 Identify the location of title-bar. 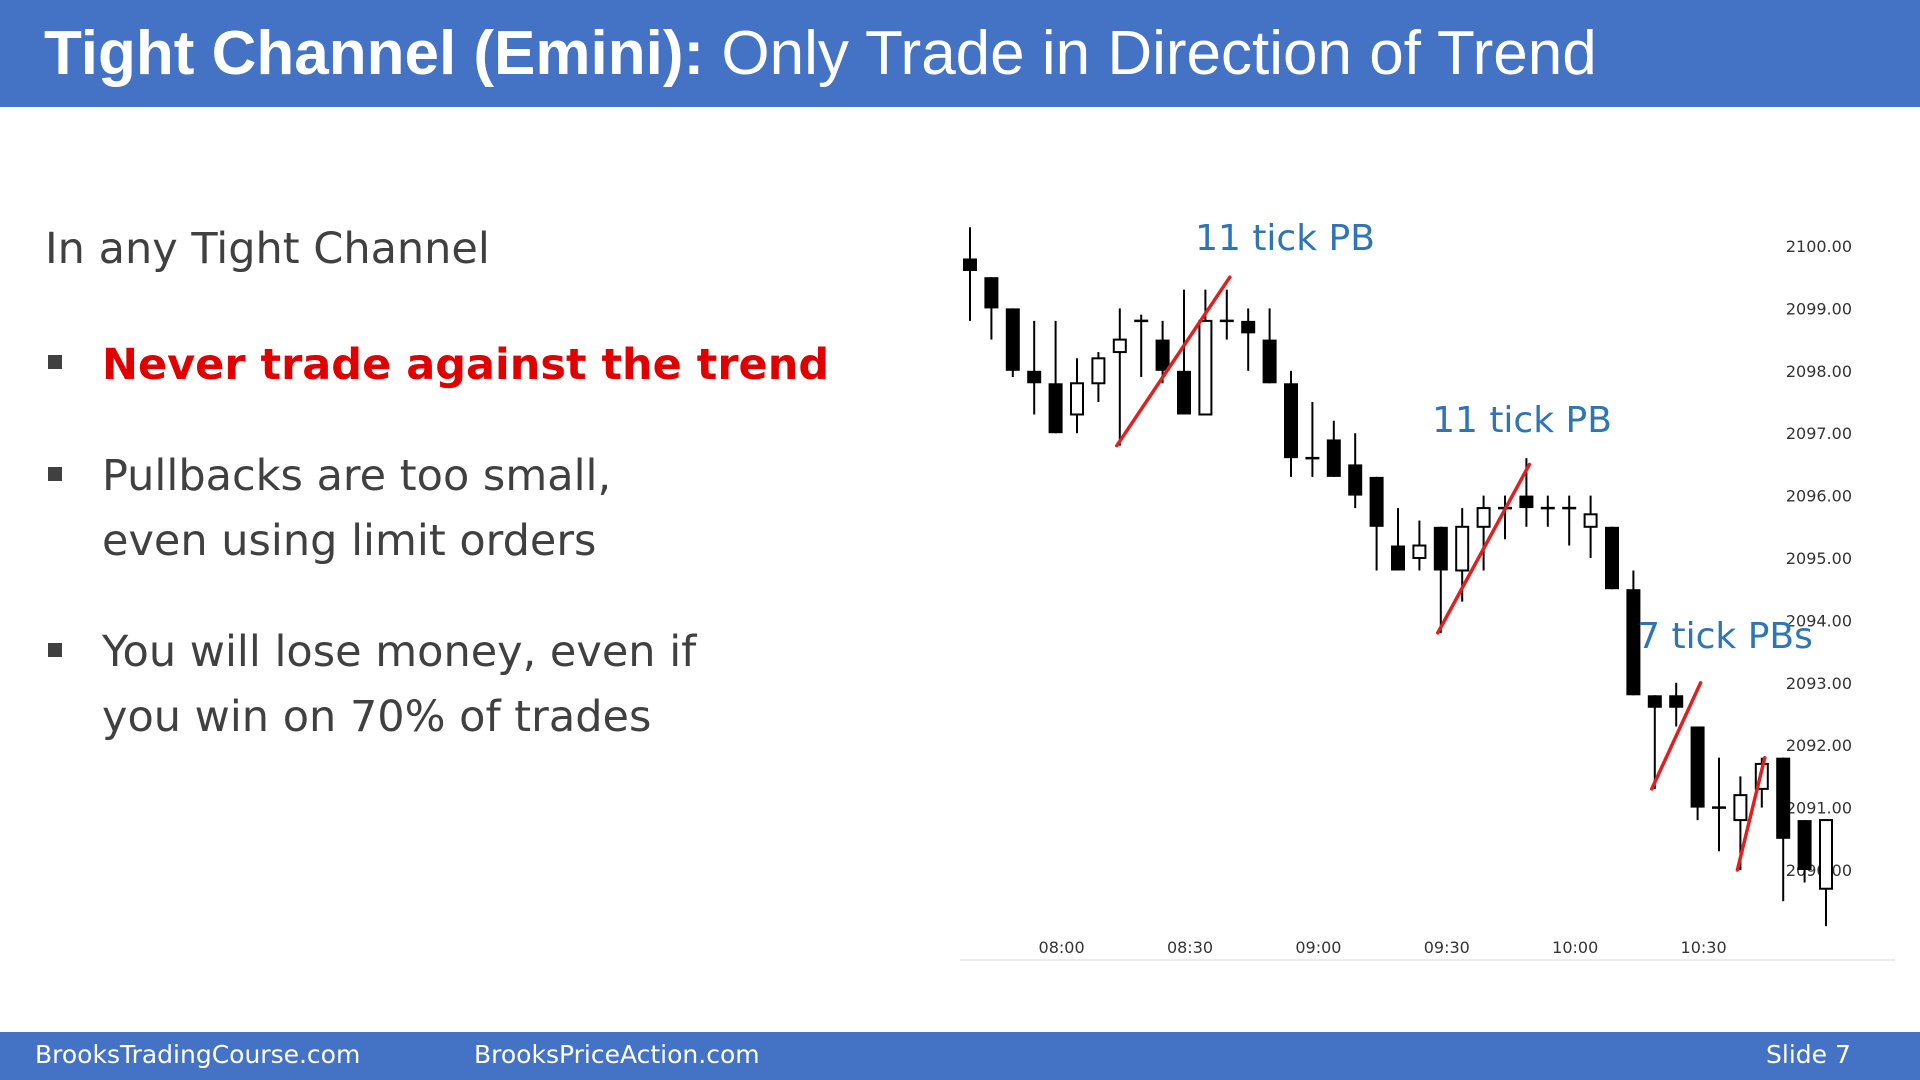
(960, 53).